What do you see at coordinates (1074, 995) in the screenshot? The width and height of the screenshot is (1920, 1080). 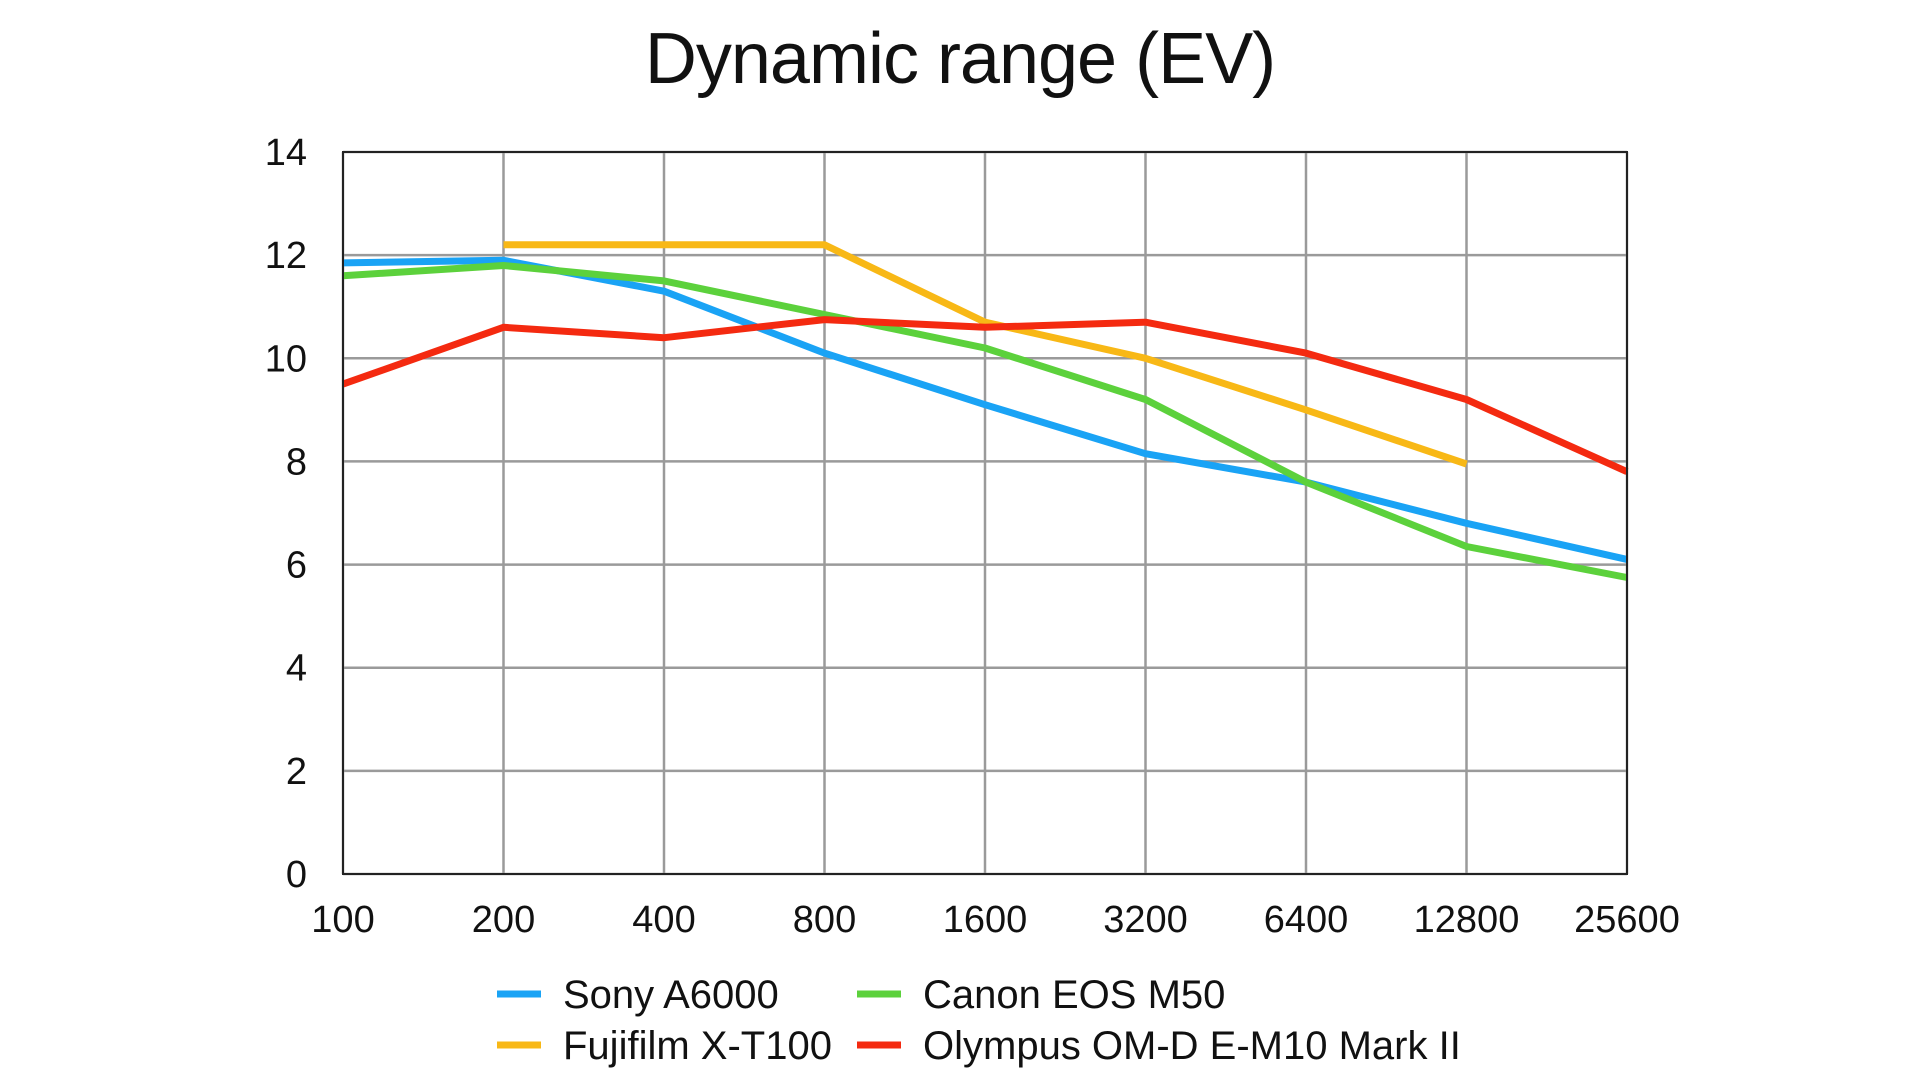 I see `legend-label: Canon EOS M50` at bounding box center [1074, 995].